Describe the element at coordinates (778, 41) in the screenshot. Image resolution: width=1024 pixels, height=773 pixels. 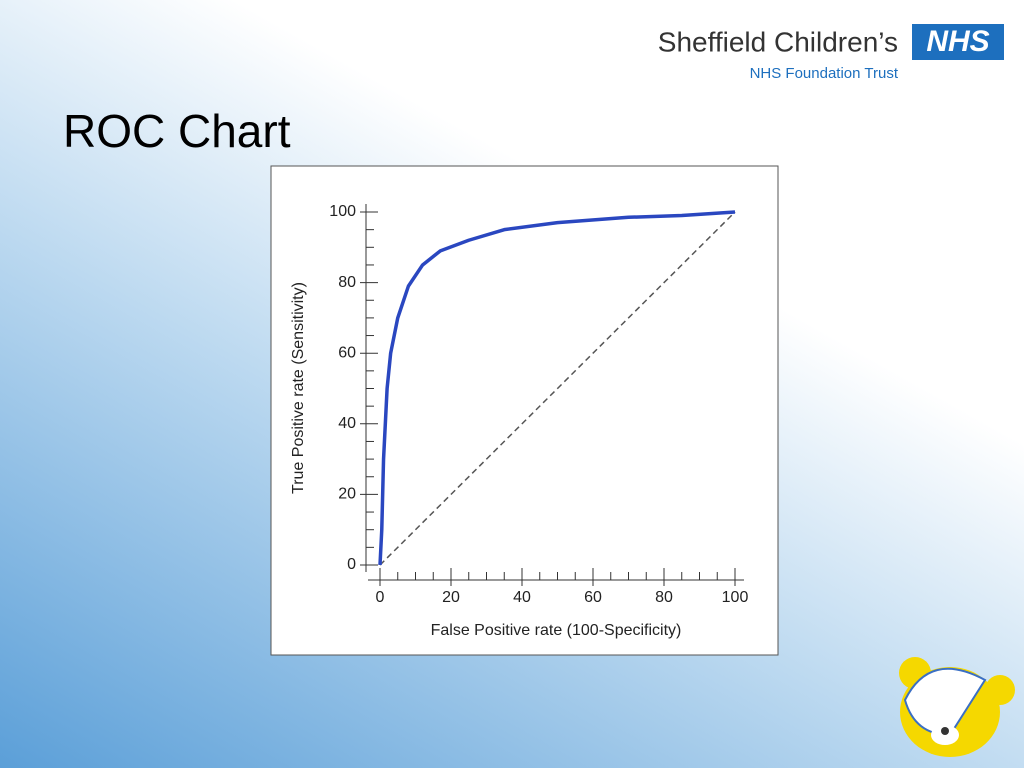
I see `logo-name: Sheffield Children’s` at that location.